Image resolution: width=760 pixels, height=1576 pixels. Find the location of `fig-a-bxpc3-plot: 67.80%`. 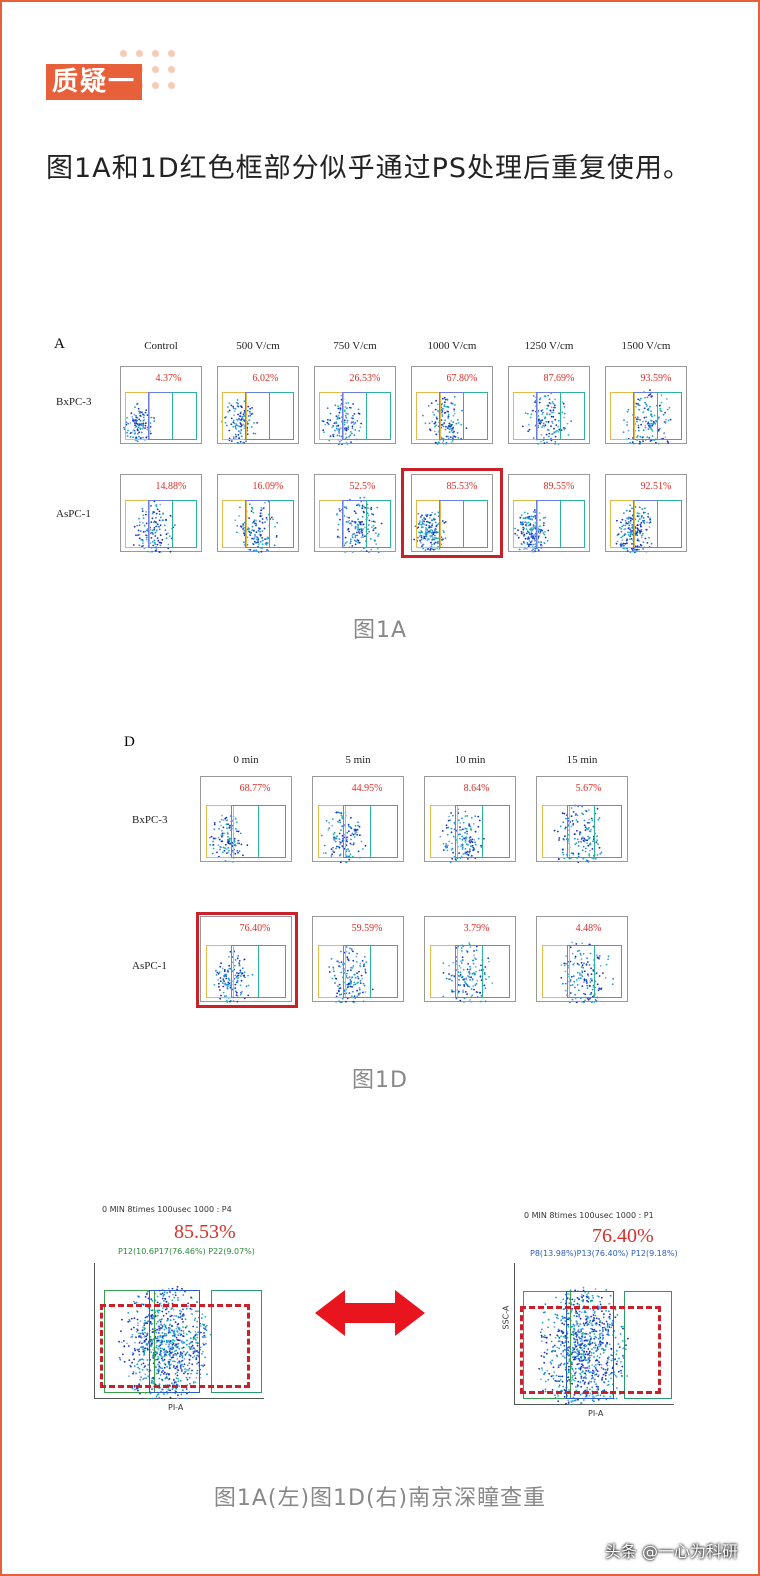

fig-a-bxpc3-plot: 67.80% is located at coordinates (452, 405).